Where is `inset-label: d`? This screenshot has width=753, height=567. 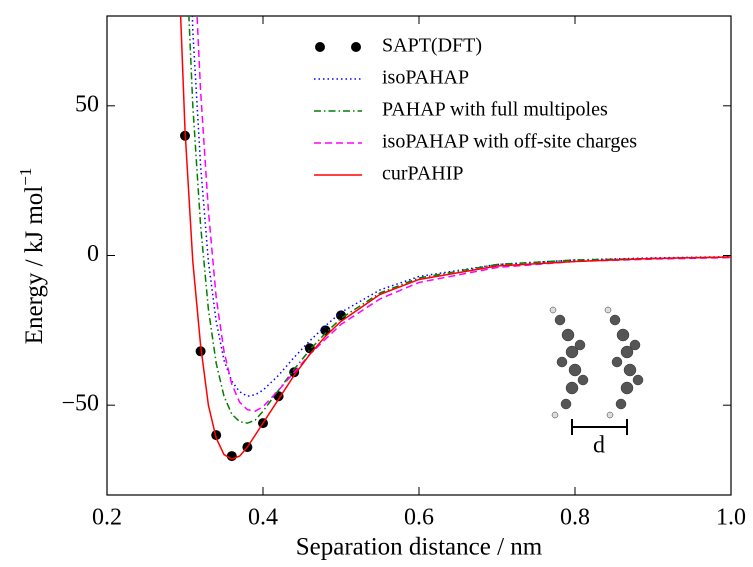 inset-label: d is located at coordinates (599, 446).